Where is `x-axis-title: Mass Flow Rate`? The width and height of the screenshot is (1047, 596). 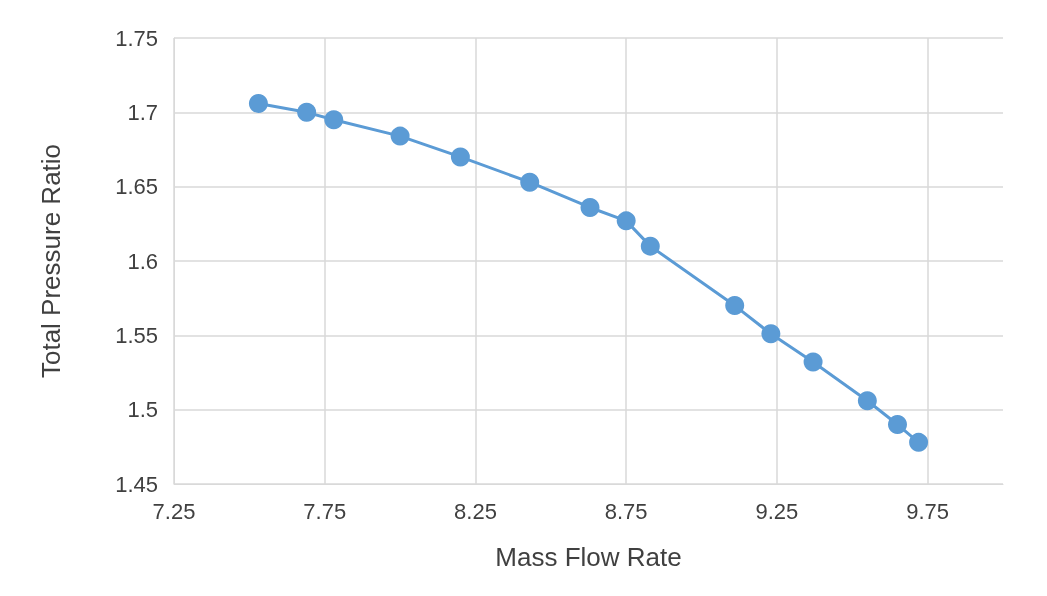 x-axis-title: Mass Flow Rate is located at coordinates (588, 557).